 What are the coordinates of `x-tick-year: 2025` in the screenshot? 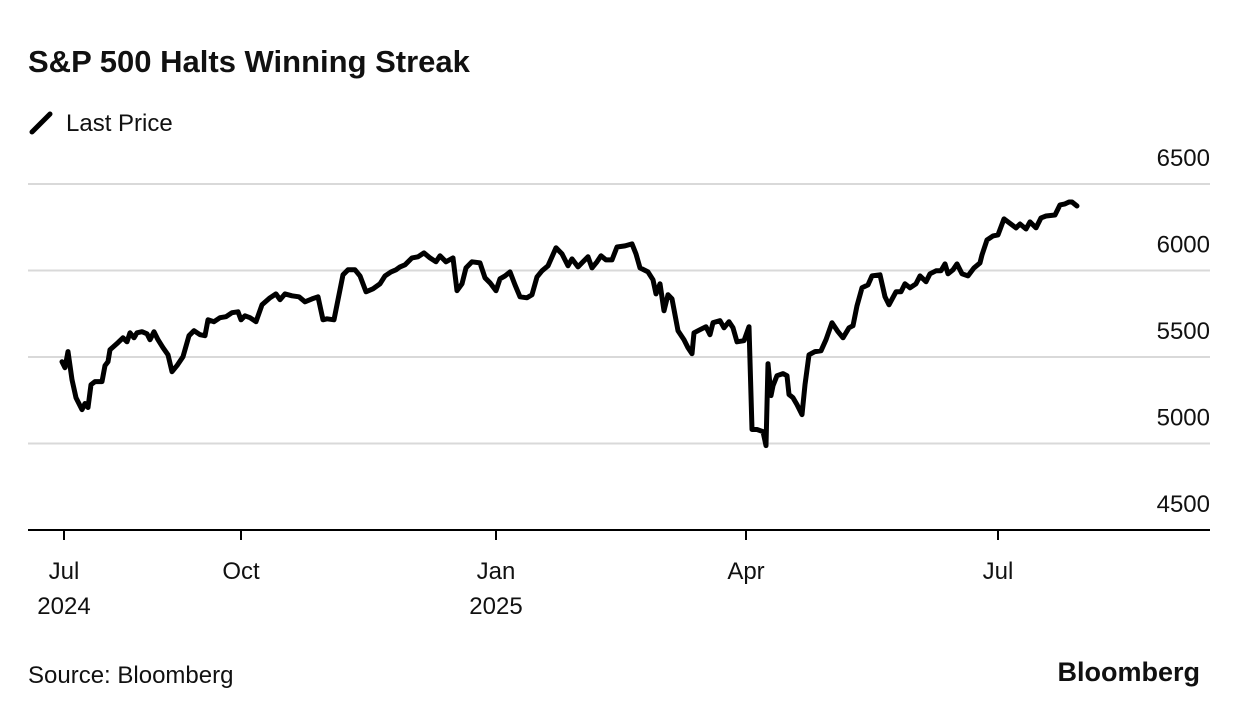 It's located at (495, 606).